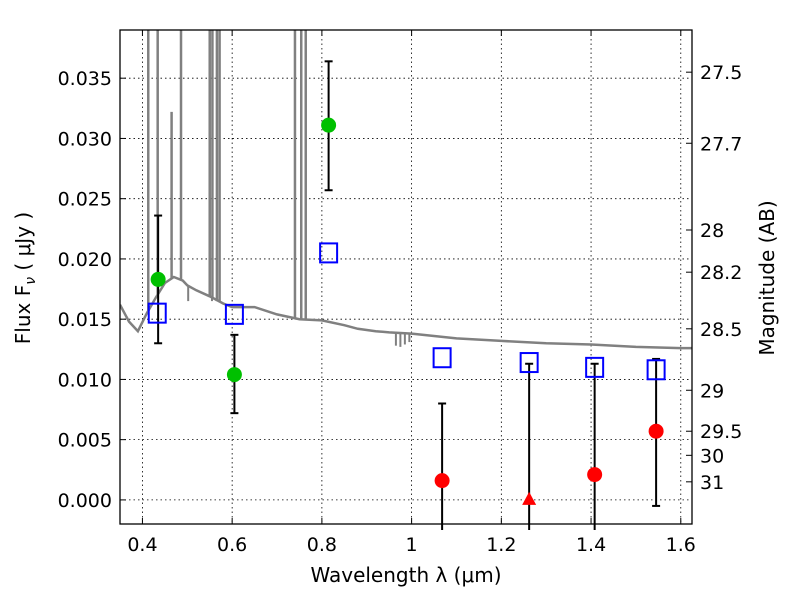  What do you see at coordinates (721, 73) in the screenshot?
I see `right-tick-label: 27.5` at bounding box center [721, 73].